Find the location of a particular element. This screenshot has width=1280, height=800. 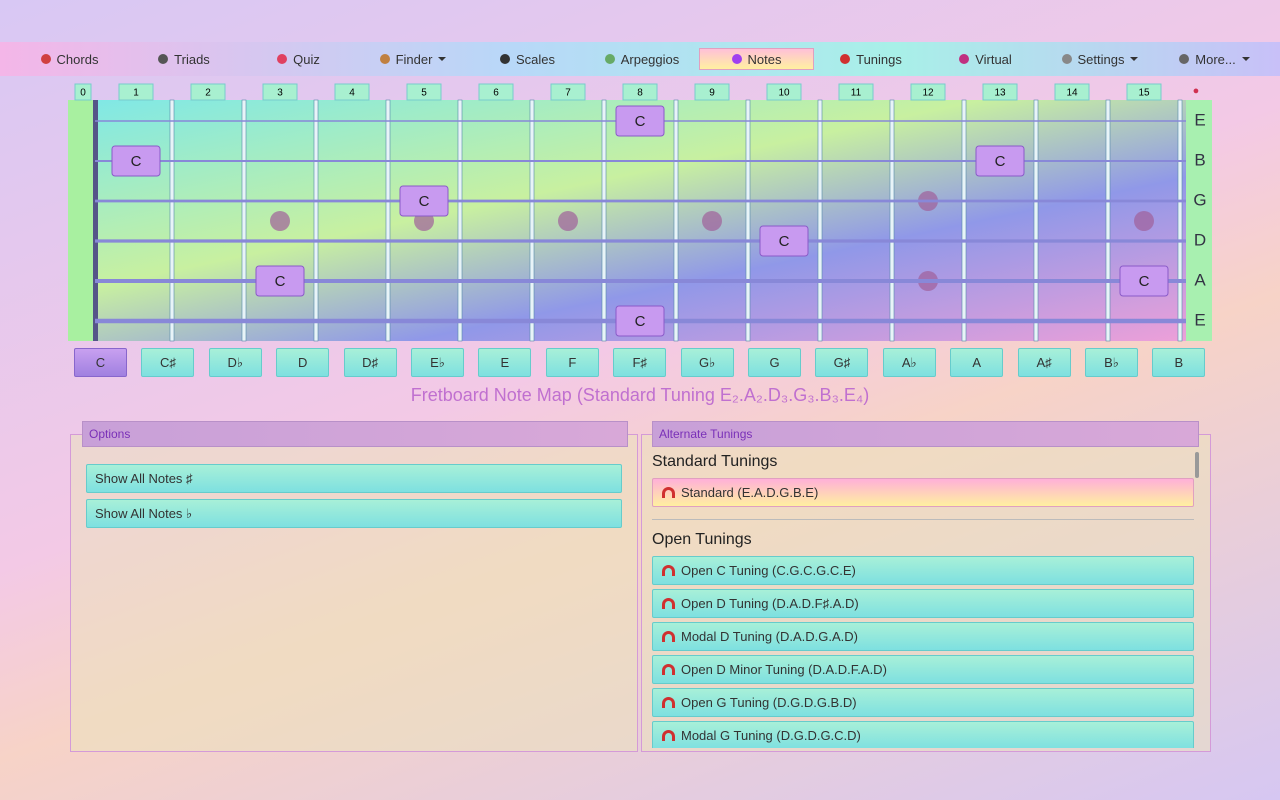

note-button: E♭ is located at coordinates (437, 362).